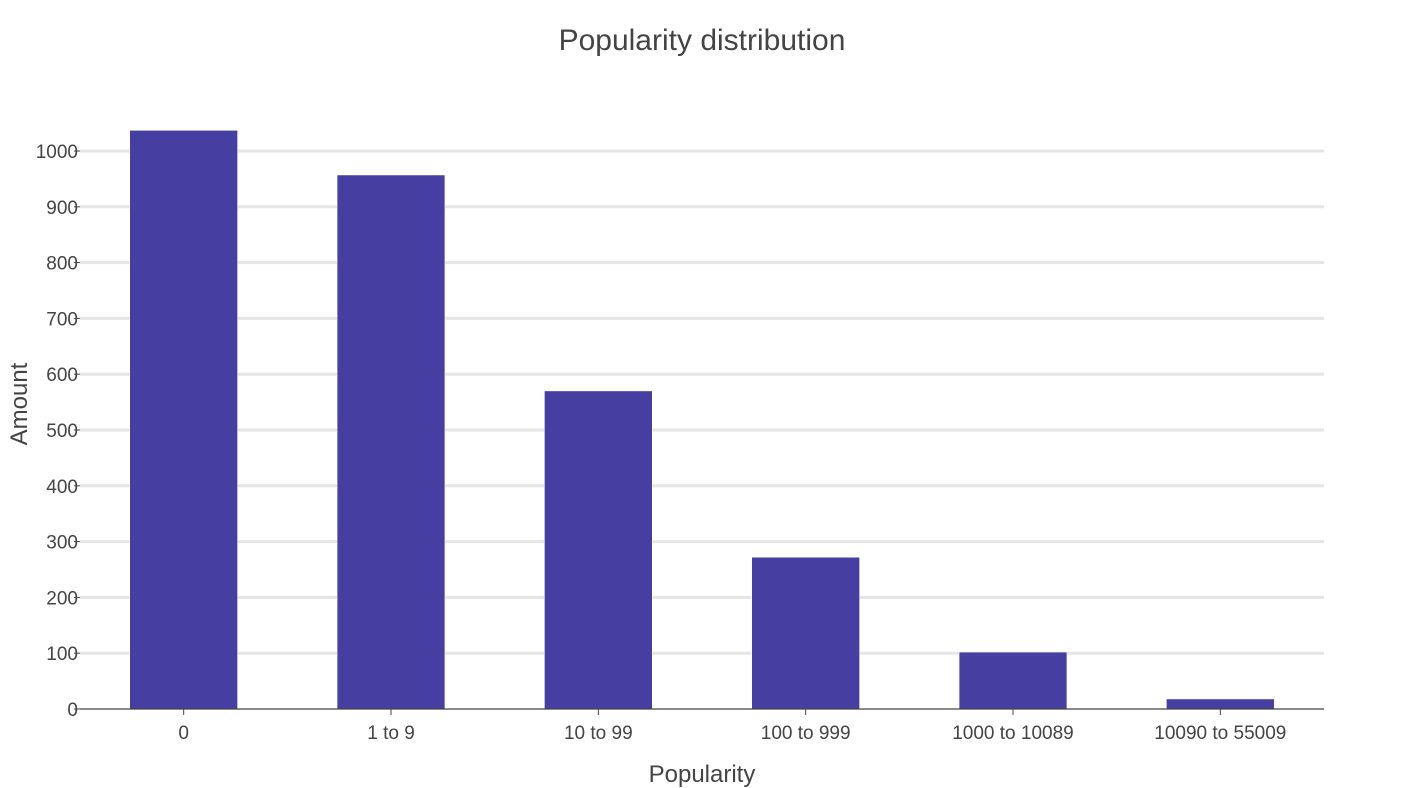 This screenshot has width=1404, height=788. Describe the element at coordinates (702, 774) in the screenshot. I see `x-axis-title: Popularity` at that location.